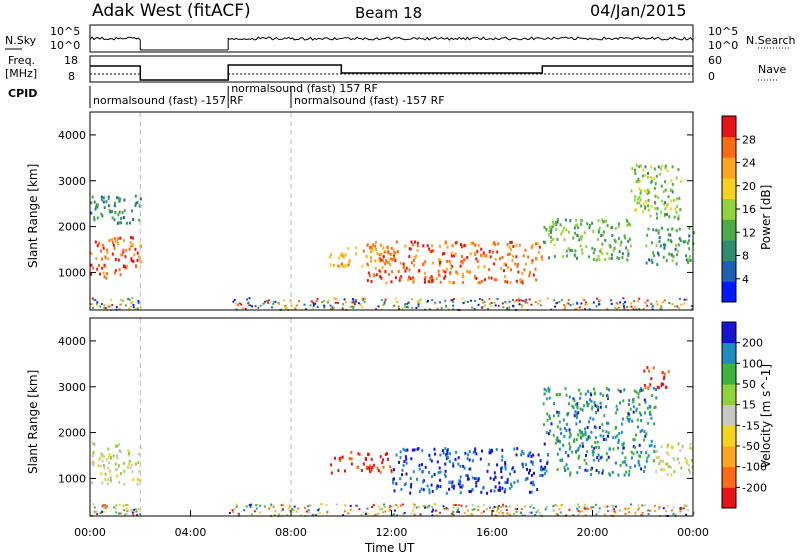  What do you see at coordinates (389, 547) in the screenshot?
I see `x-axis-label: Time UT` at bounding box center [389, 547].